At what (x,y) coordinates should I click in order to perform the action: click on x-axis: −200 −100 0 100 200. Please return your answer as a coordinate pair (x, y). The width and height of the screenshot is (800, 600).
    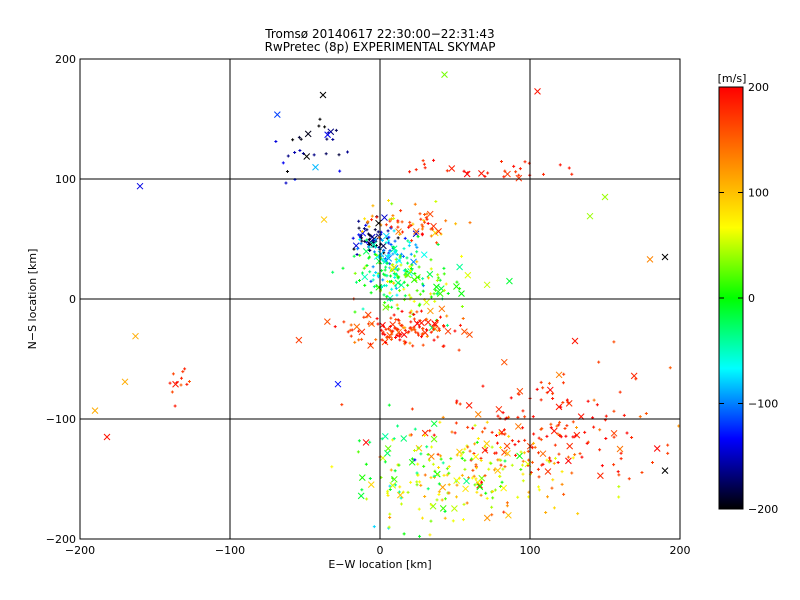
    Looking at the image, I should click on (378, 550).